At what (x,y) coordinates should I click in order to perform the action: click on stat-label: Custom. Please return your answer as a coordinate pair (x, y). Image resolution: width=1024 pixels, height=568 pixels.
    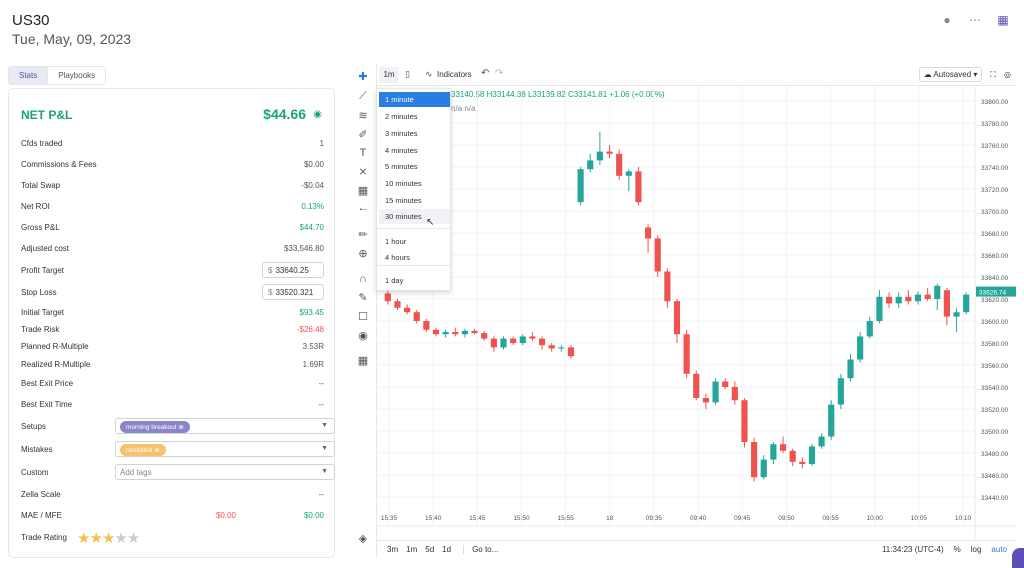
    Looking at the image, I should click on (35, 472).